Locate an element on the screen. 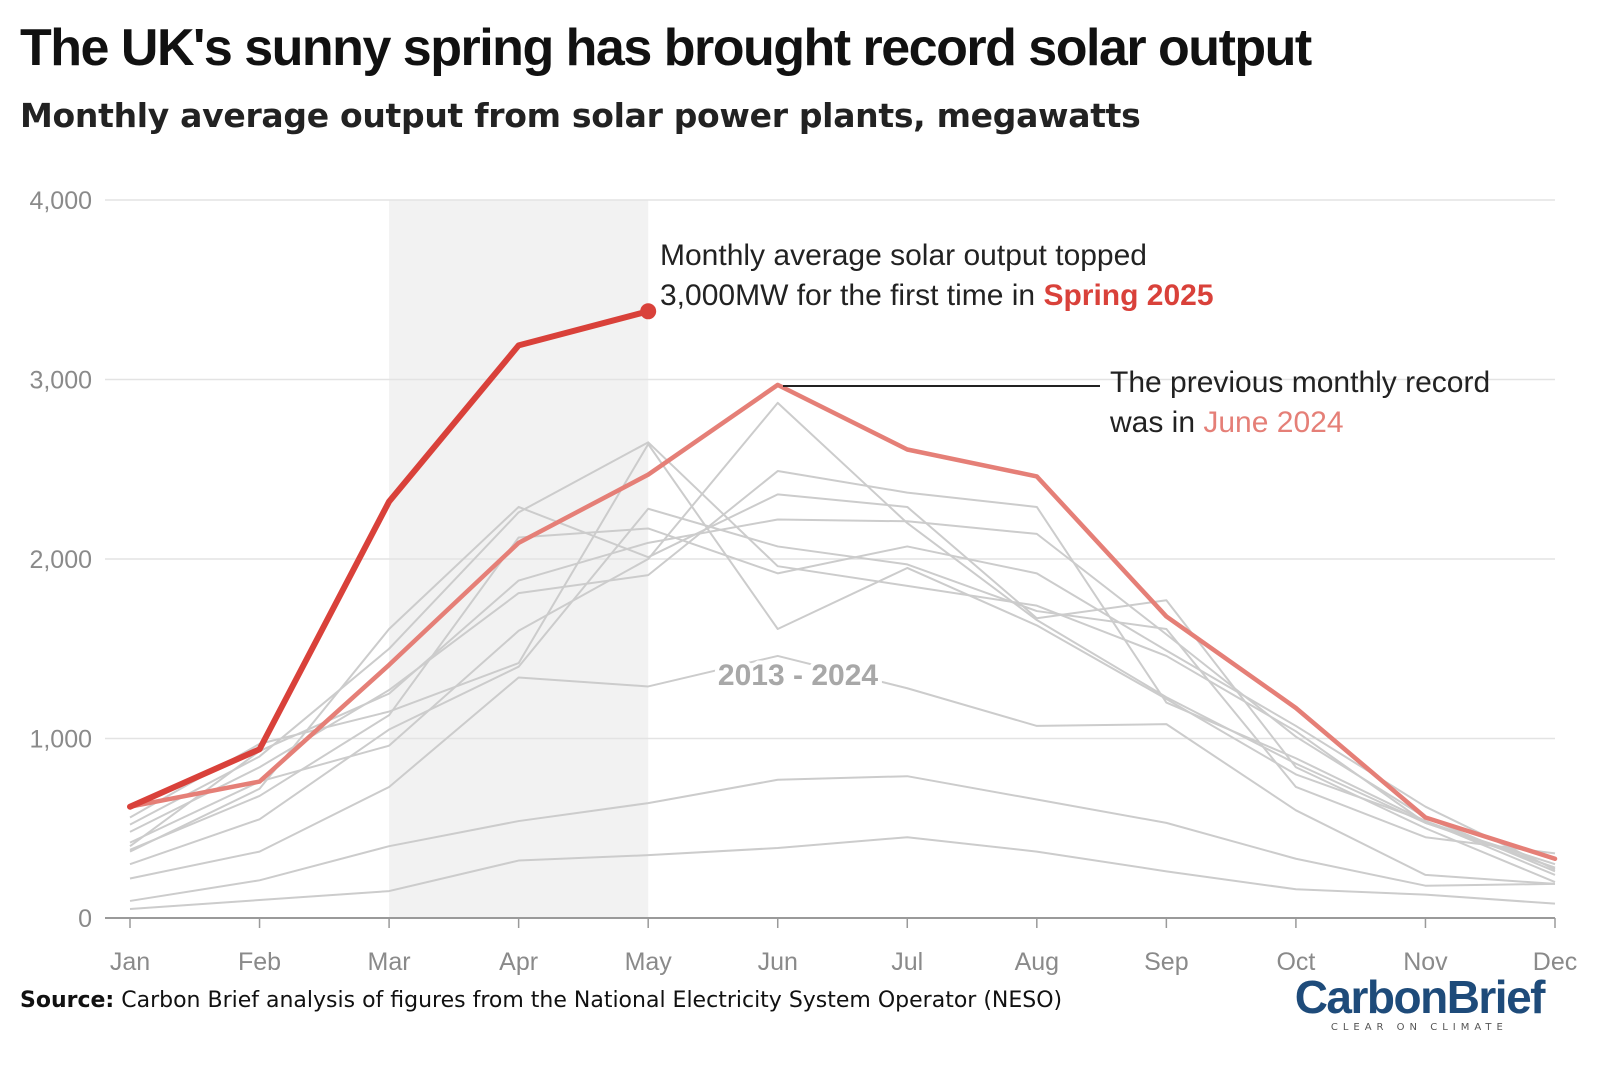 Image resolution: width=1600 pixels, height=1078 pixels. x-tick-label: Sep is located at coordinates (1166, 962).